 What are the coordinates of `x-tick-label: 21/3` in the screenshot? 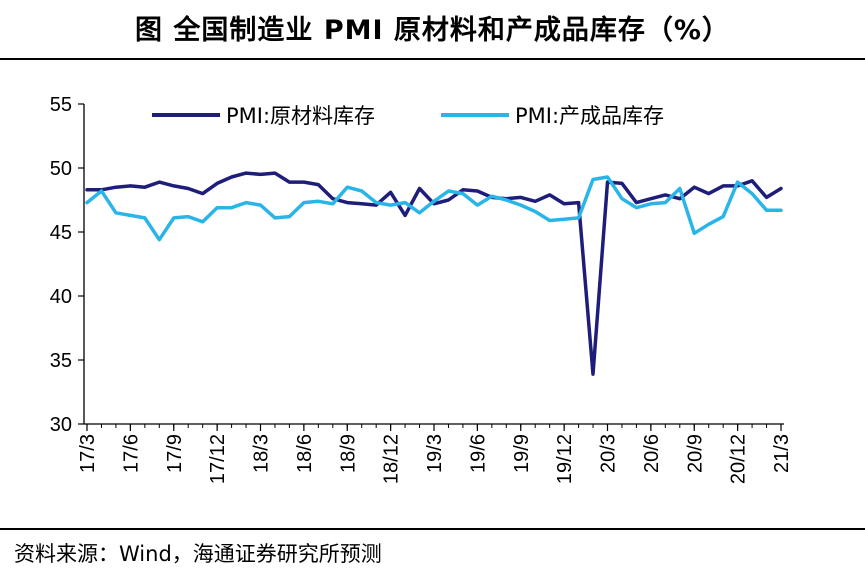 It's located at (782, 453).